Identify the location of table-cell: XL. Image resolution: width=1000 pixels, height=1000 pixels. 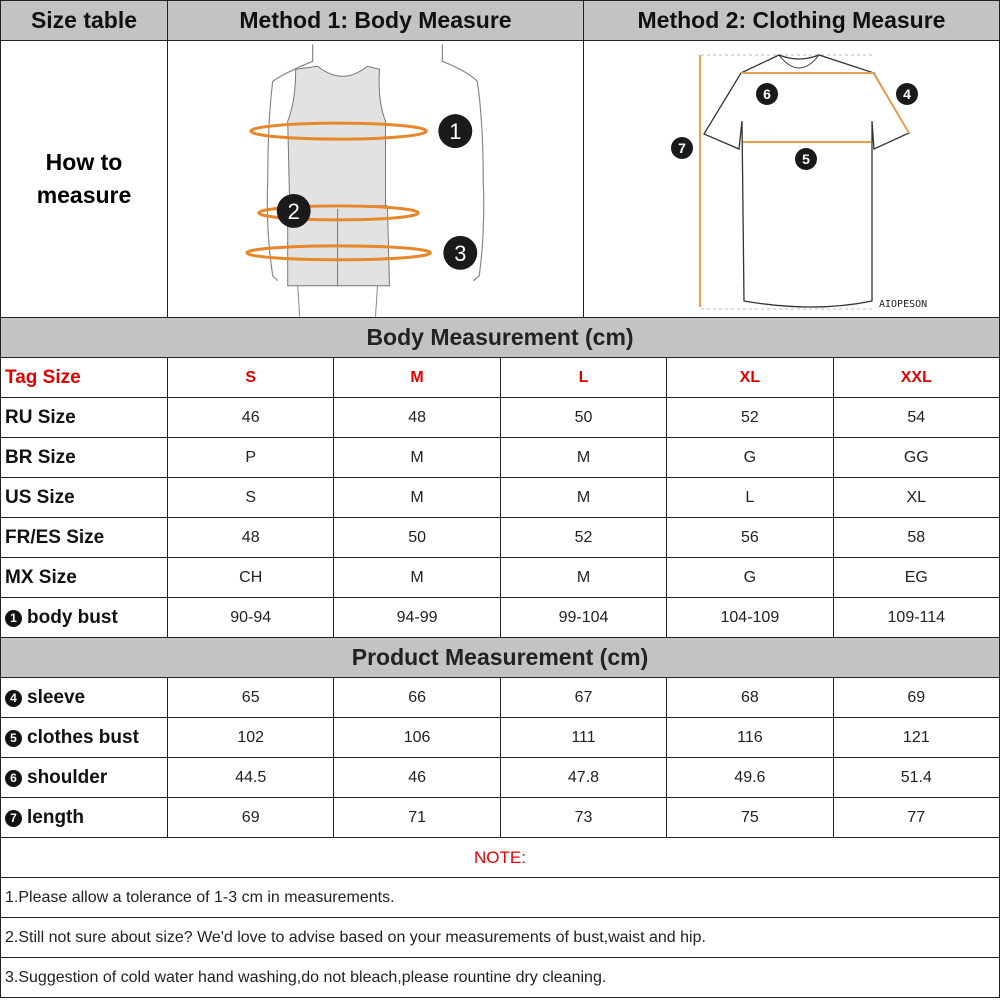
(916, 497).